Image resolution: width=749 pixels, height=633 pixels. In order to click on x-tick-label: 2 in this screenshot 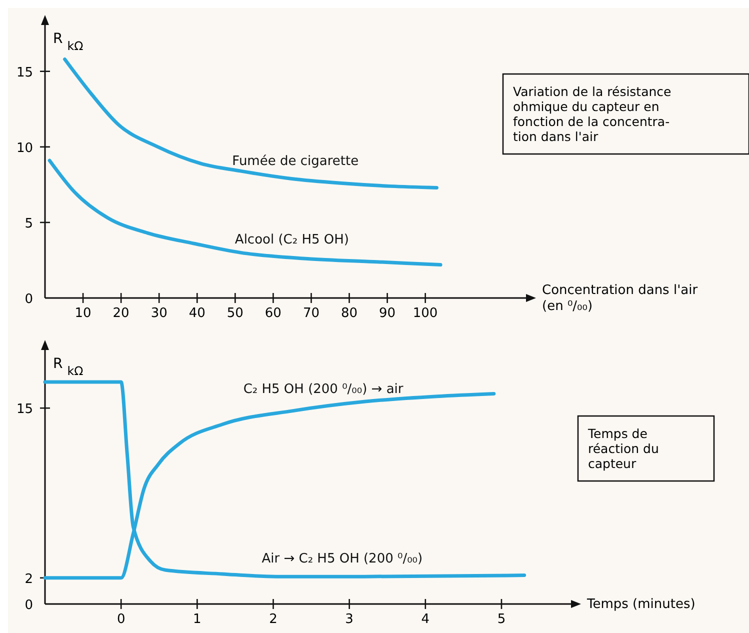, I will do `click(273, 619)`.